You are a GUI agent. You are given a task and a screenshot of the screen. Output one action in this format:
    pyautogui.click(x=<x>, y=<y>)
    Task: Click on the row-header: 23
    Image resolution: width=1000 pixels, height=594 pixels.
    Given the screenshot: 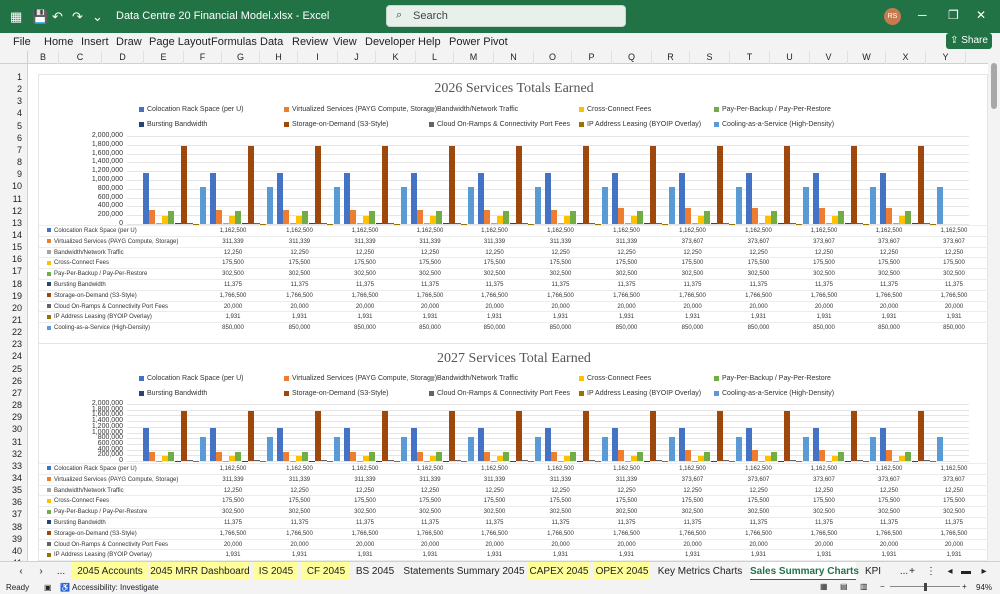 What is the action you would take?
    pyautogui.click(x=16, y=344)
    